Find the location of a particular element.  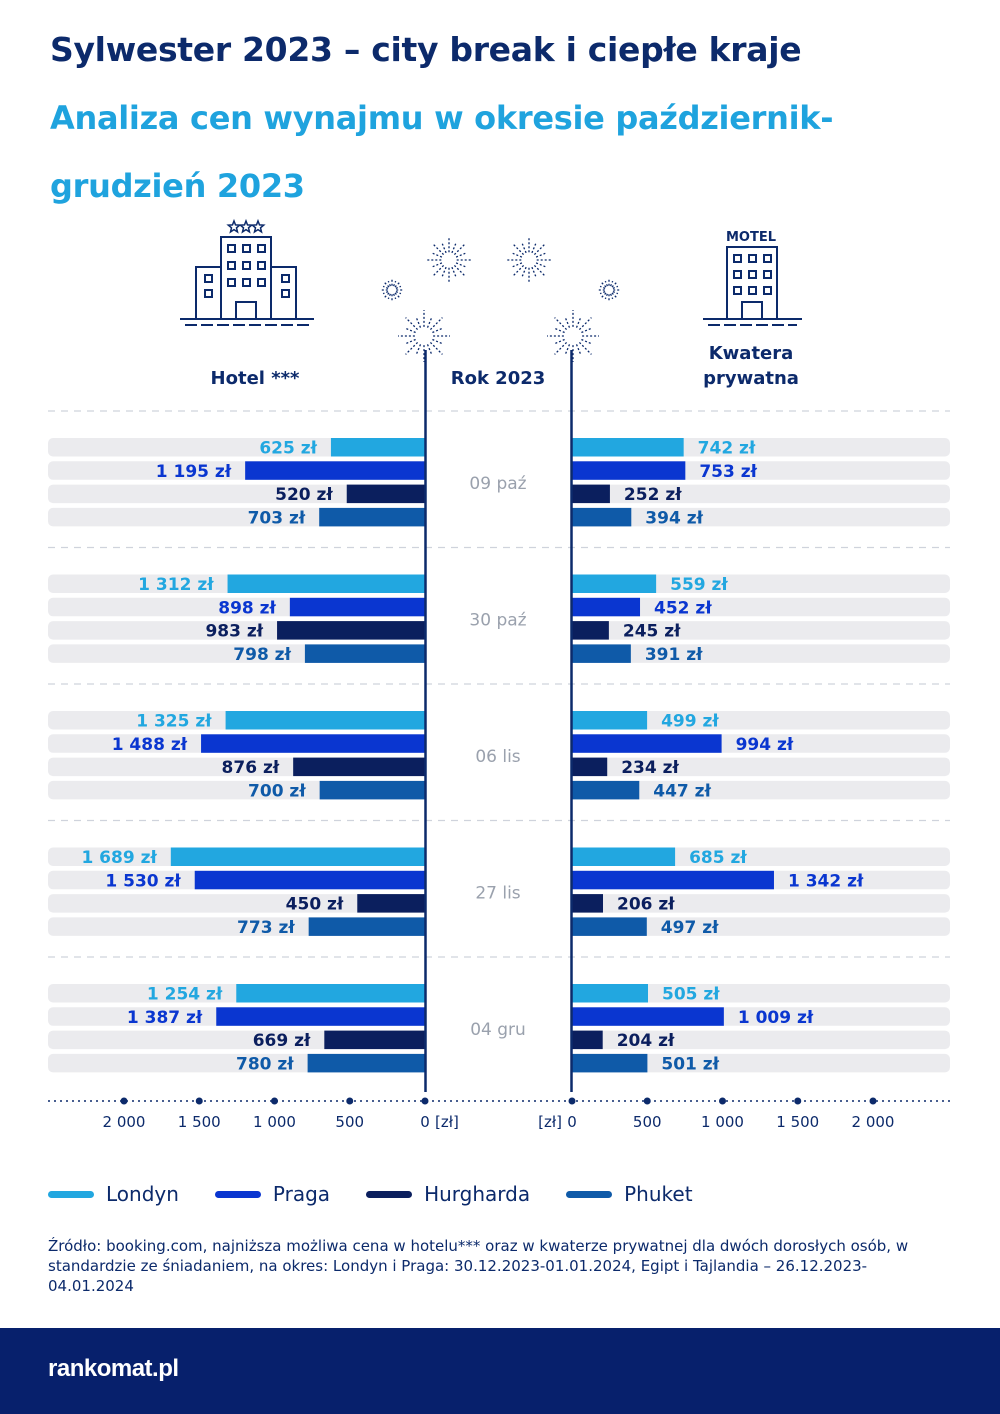

category-label: 30 paź is located at coordinates (497, 621).